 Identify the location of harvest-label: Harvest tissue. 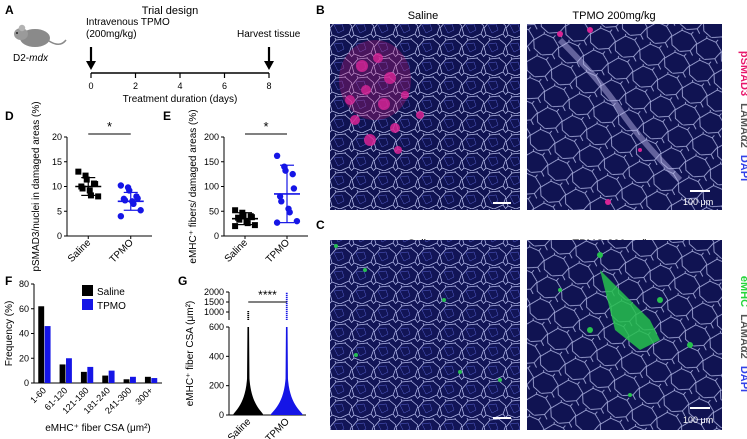
(269, 34).